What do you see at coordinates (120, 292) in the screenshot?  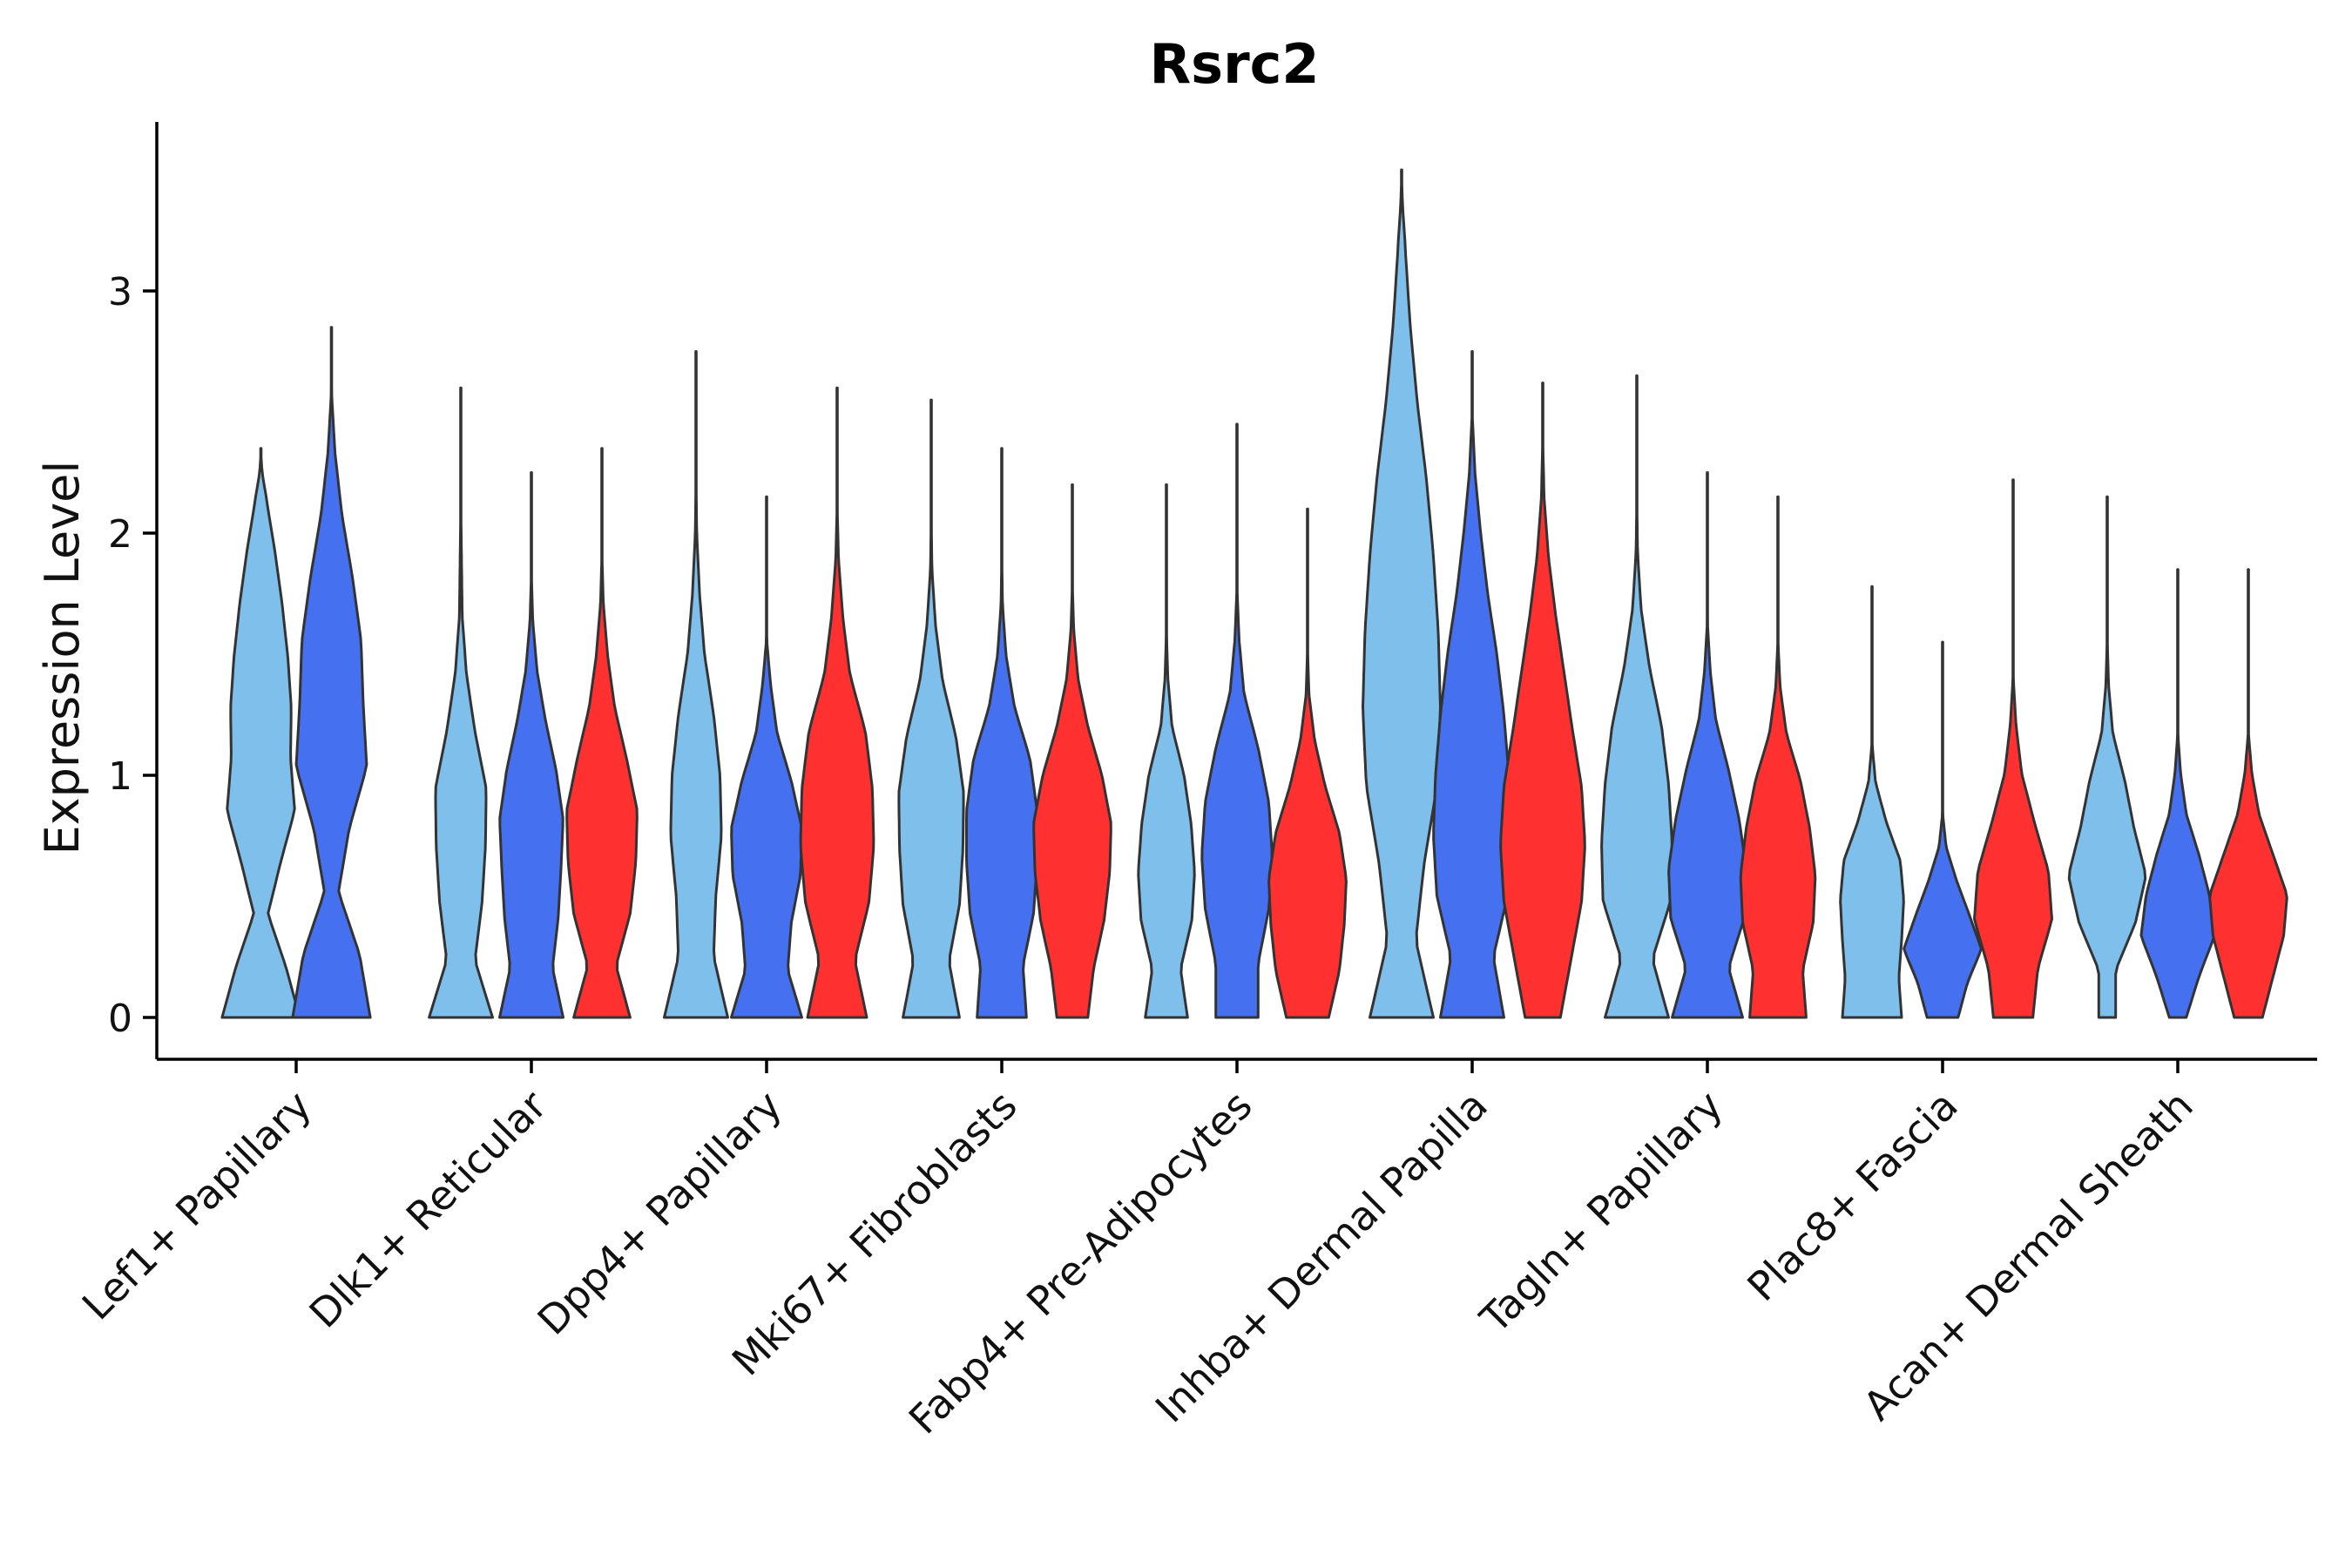 I see `y-tick-label: 3` at bounding box center [120, 292].